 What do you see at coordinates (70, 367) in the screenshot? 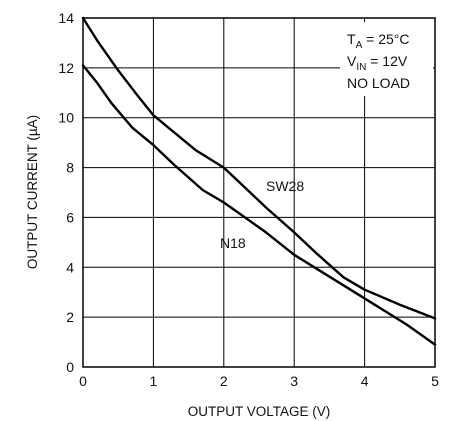
I see `y-tick-label-0: 0` at bounding box center [70, 367].